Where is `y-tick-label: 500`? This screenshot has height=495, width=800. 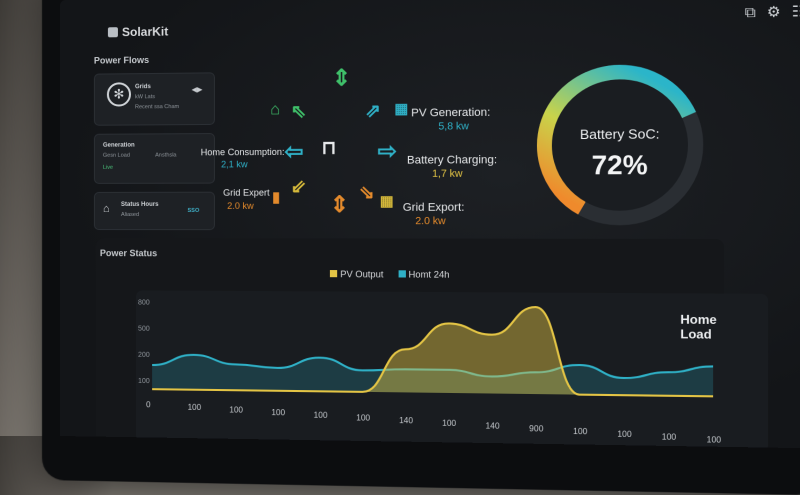 y-tick-label: 500 is located at coordinates (144, 329).